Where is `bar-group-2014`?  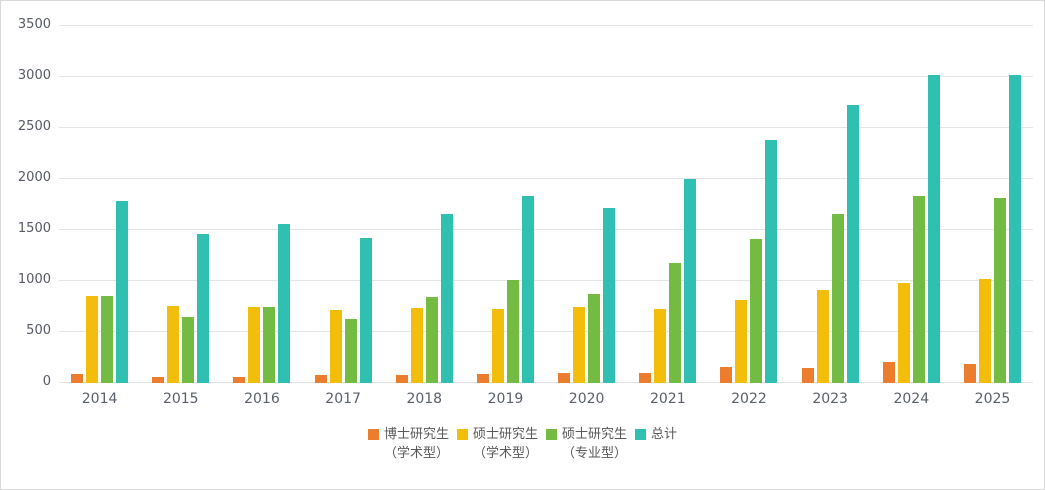 bar-group-2014 is located at coordinates (99, 204).